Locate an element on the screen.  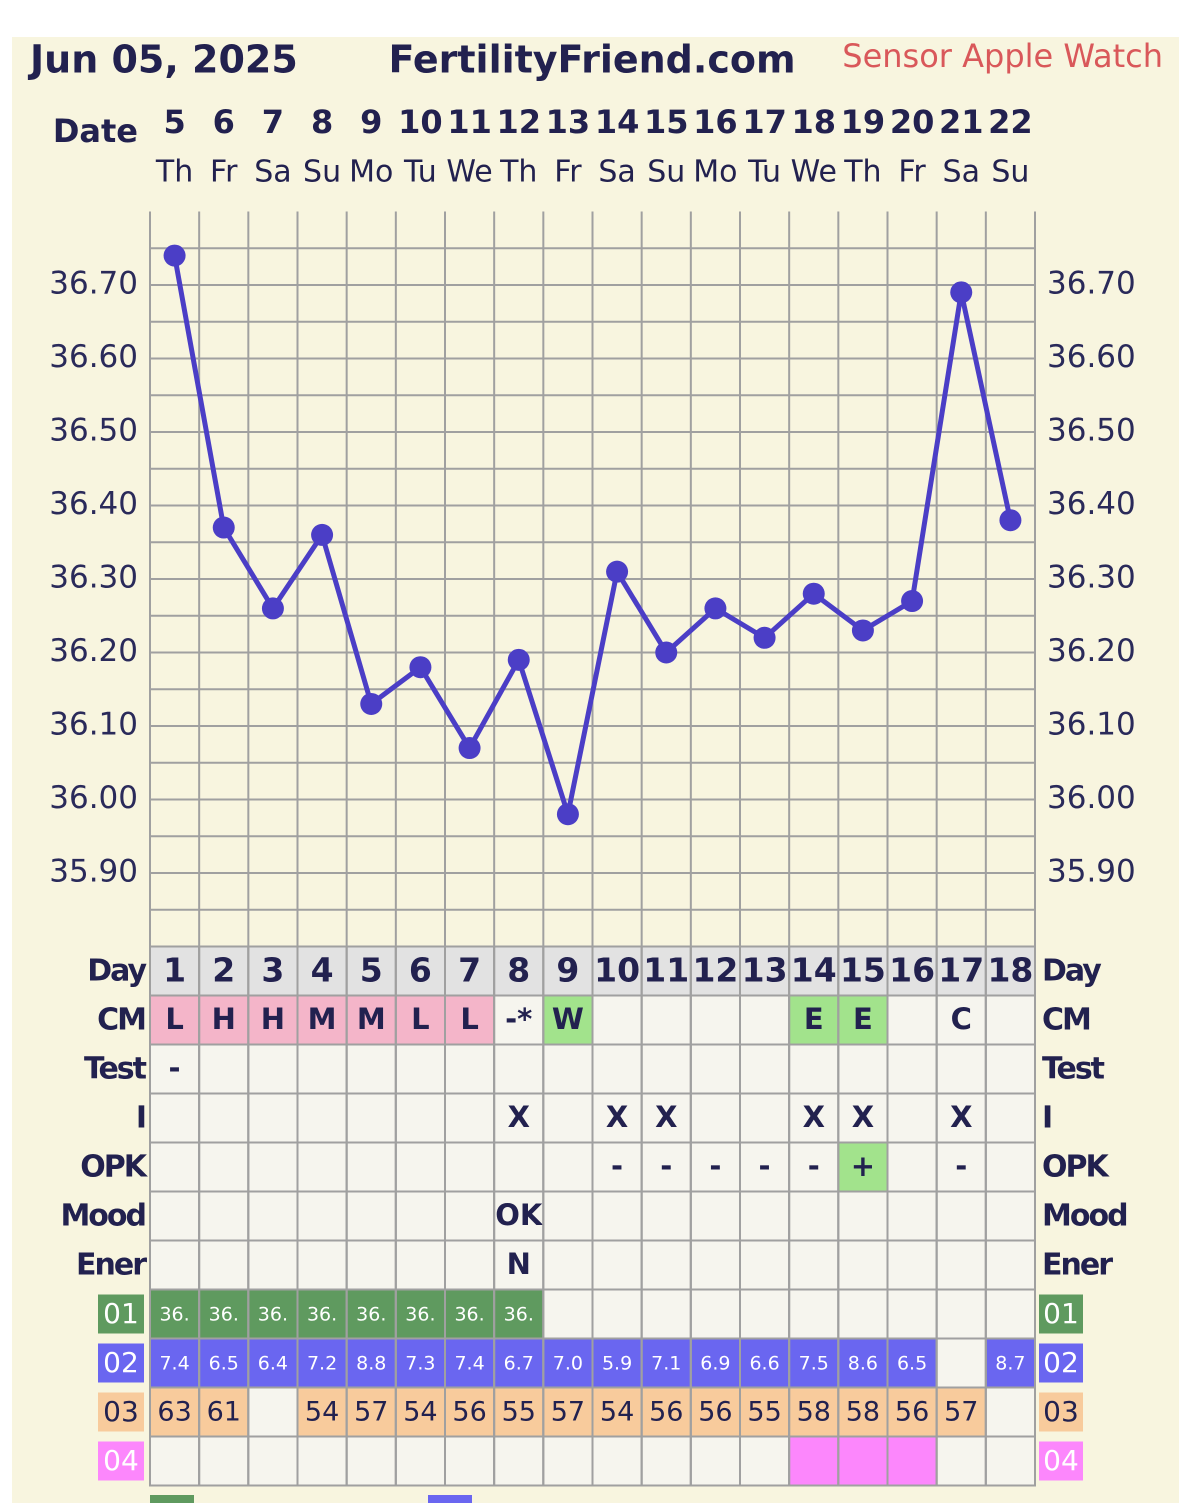
y-tick-label: 36.30 is located at coordinates (93, 578).